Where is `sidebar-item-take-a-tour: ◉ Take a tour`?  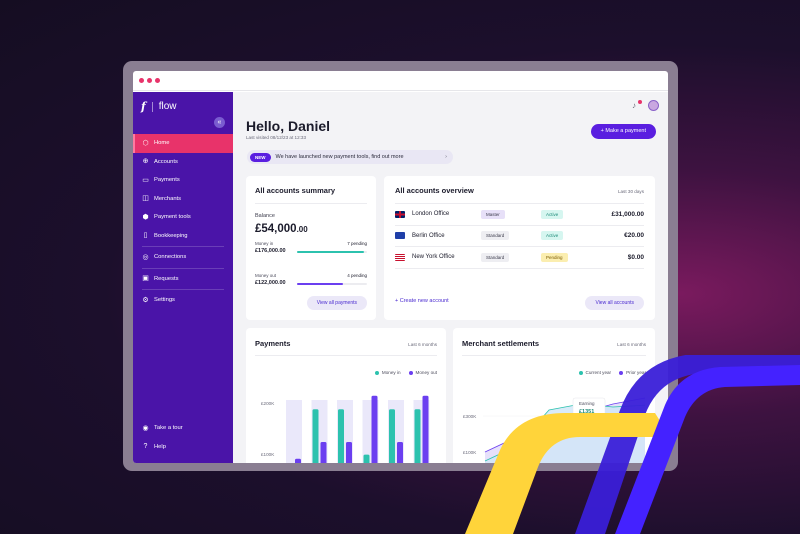 sidebar-item-take-a-tour: ◉ Take a tour is located at coordinates (183, 428).